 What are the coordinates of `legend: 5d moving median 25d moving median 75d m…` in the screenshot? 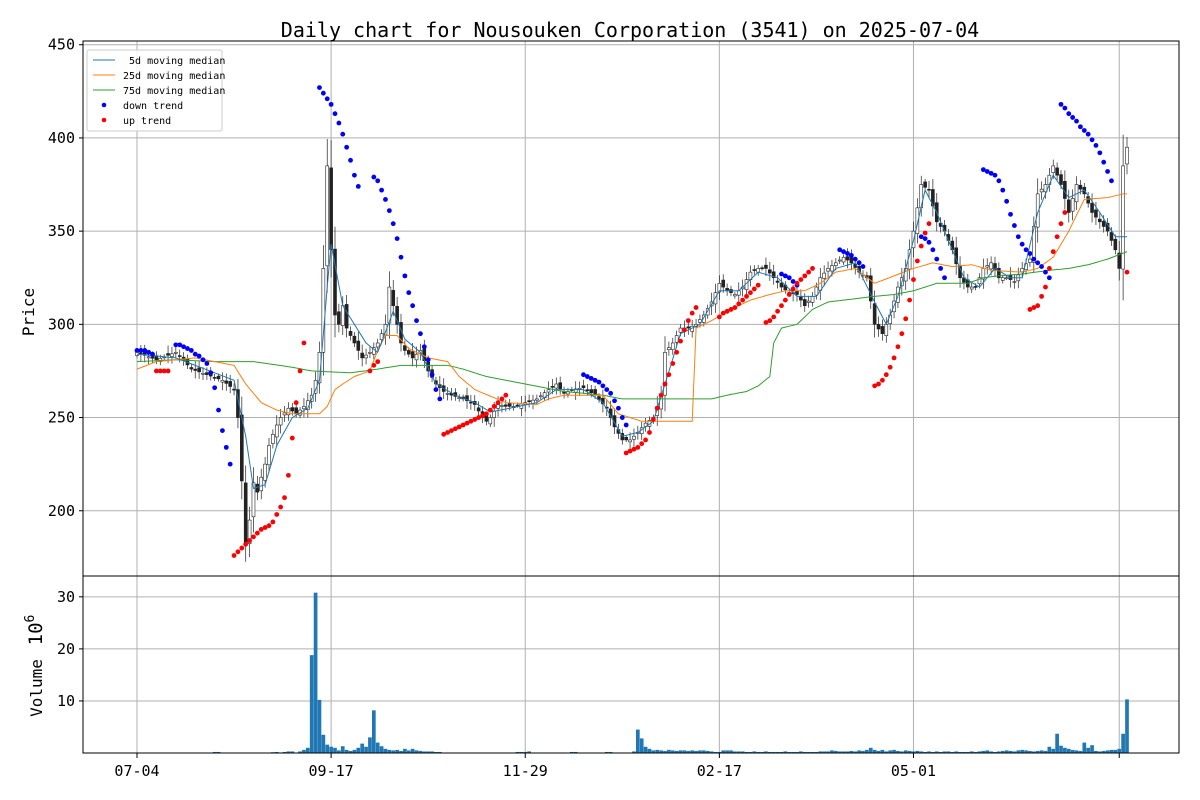 It's located at (155, 90).